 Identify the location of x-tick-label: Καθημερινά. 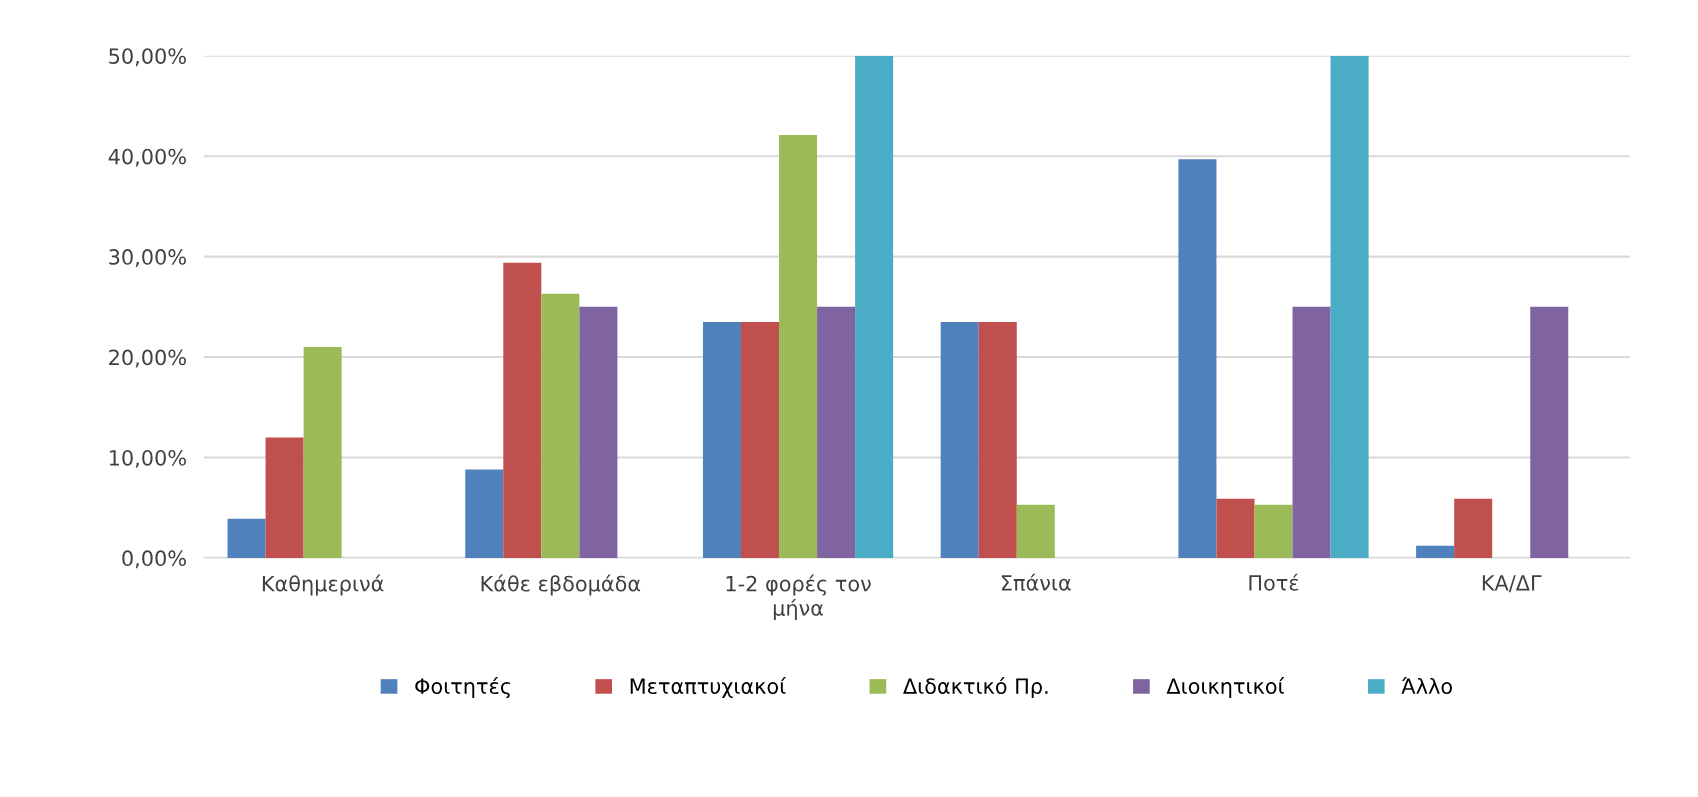
(323, 585).